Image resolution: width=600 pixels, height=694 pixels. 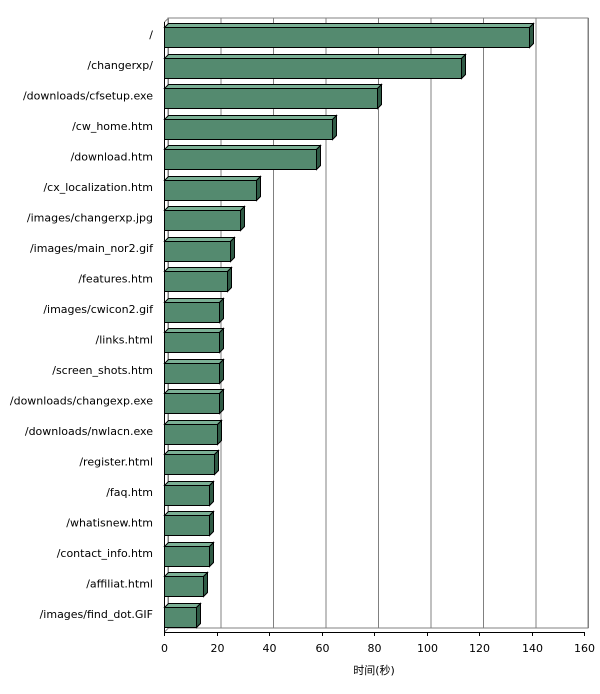 What do you see at coordinates (112, 156) in the screenshot?
I see `category-label: /download.htm` at bounding box center [112, 156].